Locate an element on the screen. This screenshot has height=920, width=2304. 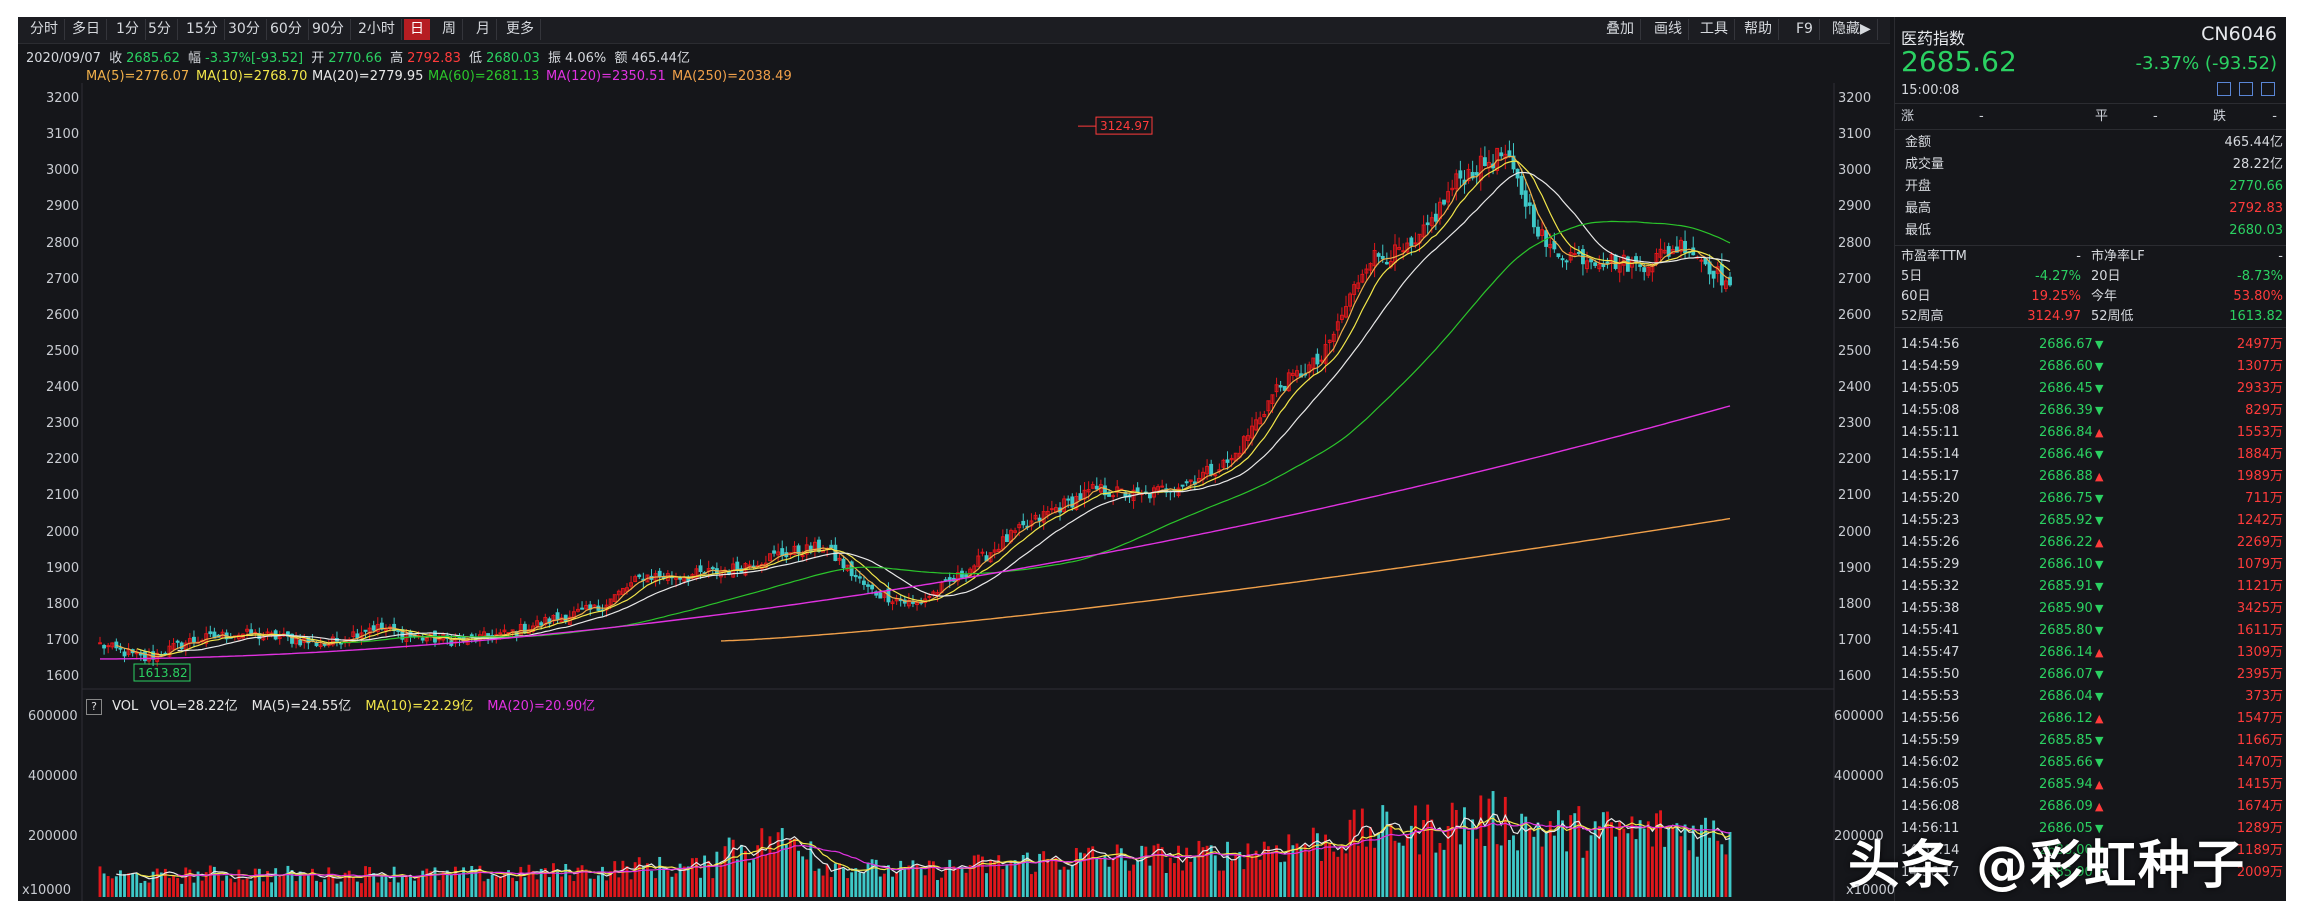
up-value: - is located at coordinates (1981, 116).